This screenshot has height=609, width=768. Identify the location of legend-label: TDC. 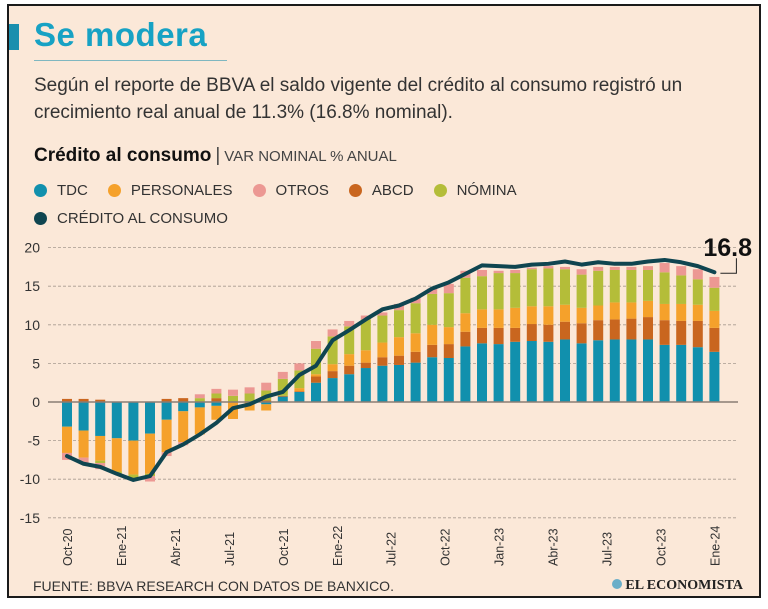
(72, 190).